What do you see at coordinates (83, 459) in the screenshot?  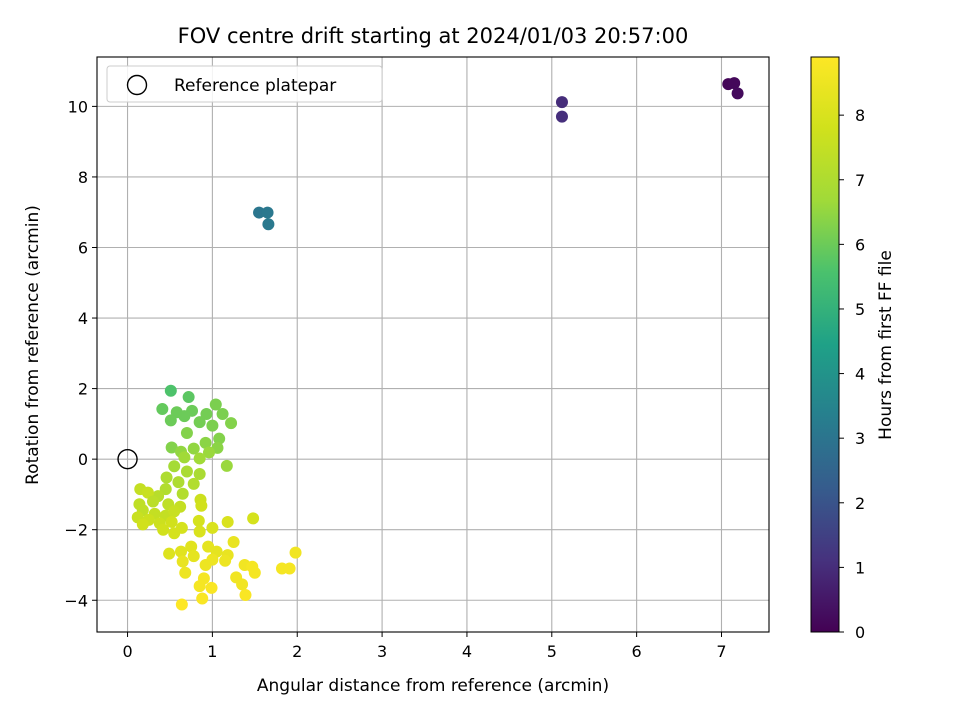 I see `y-tick-label: 0` at bounding box center [83, 459].